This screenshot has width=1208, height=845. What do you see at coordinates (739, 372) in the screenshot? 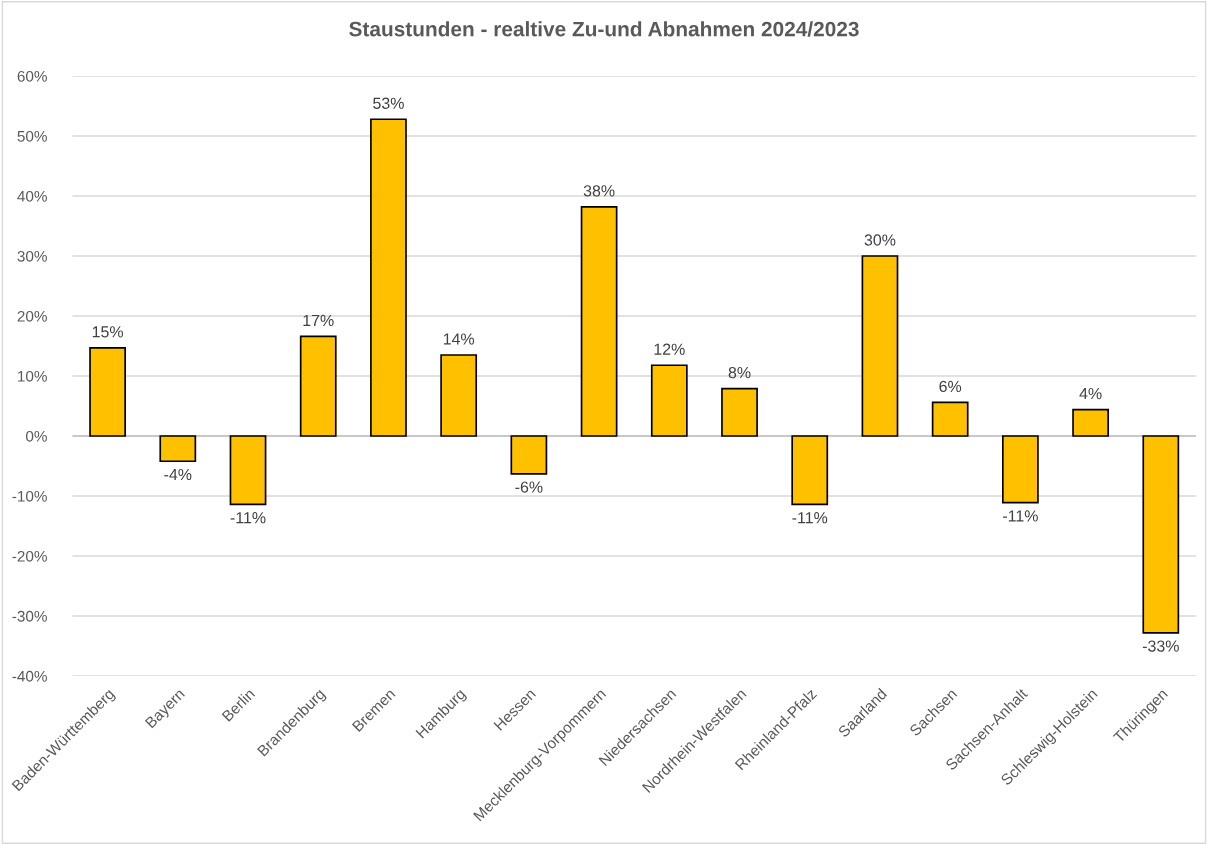
I see `data-label: 8%` at bounding box center [739, 372].